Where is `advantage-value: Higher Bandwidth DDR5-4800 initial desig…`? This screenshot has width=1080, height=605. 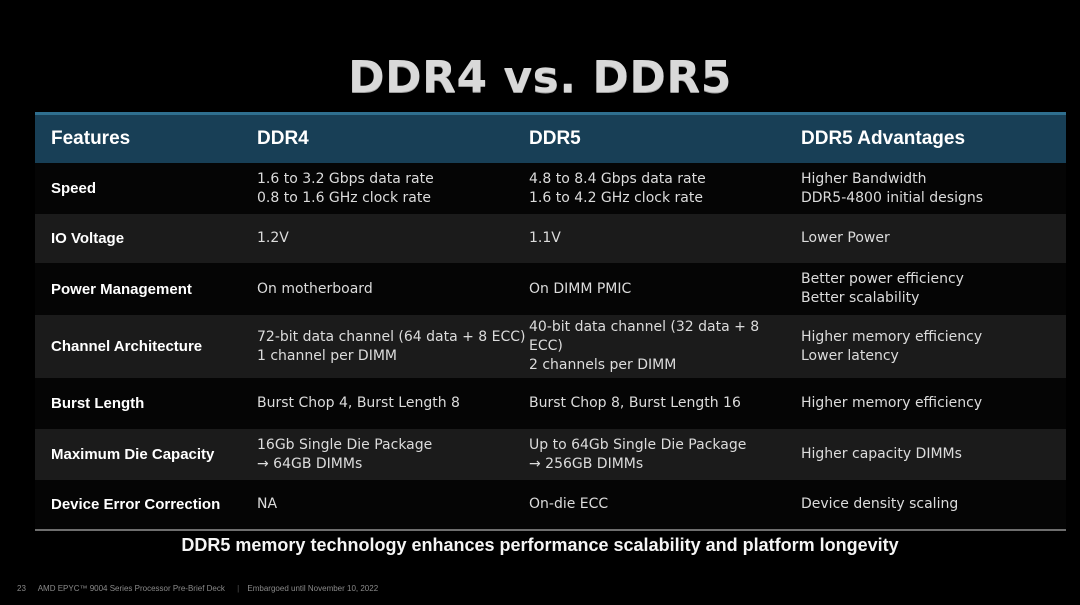
advantage-value: Higher Bandwidth DDR5-4800 initial desig… is located at coordinates (925, 189).